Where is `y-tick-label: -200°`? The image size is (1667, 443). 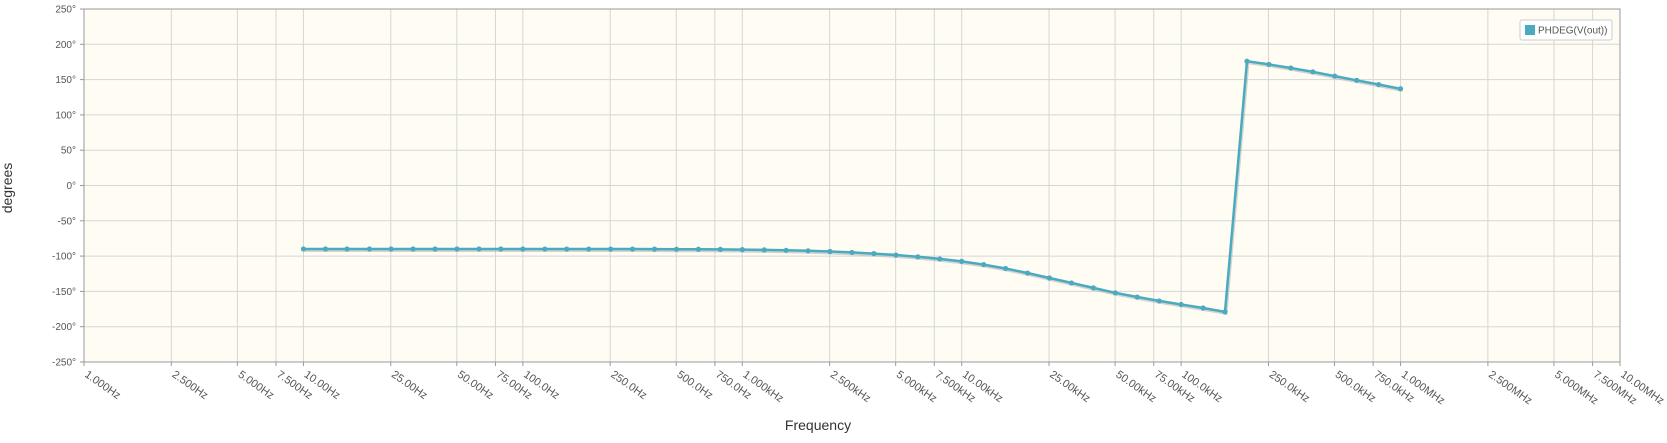
y-tick-label: -200° is located at coordinates (64, 327).